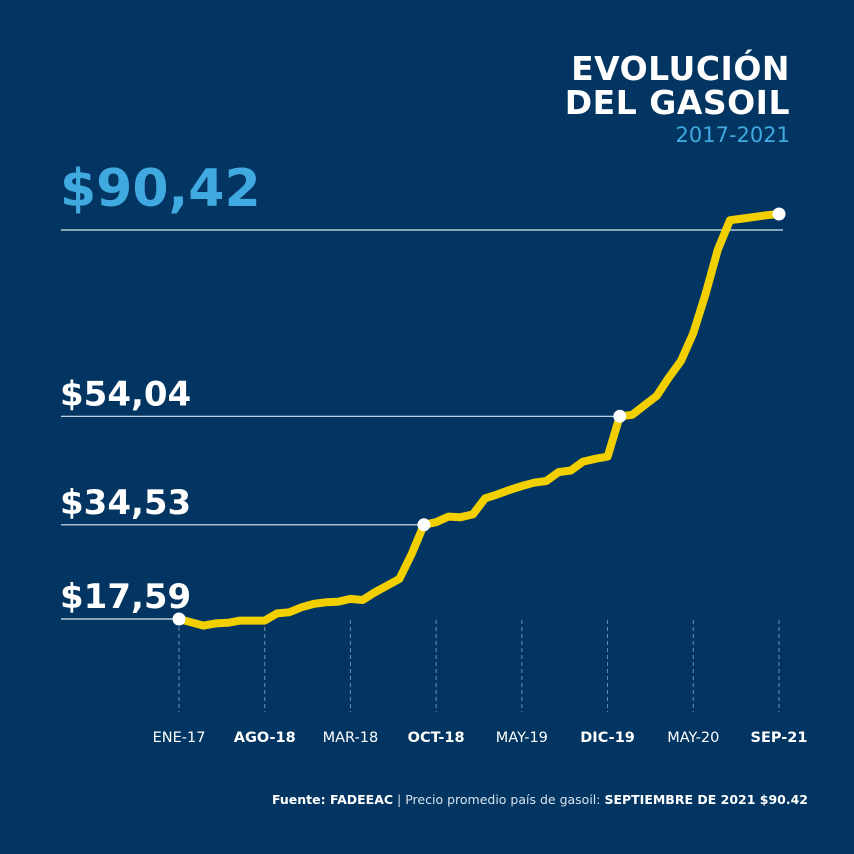  What do you see at coordinates (160, 189) in the screenshot?
I see `price-label: $90,42` at bounding box center [160, 189].